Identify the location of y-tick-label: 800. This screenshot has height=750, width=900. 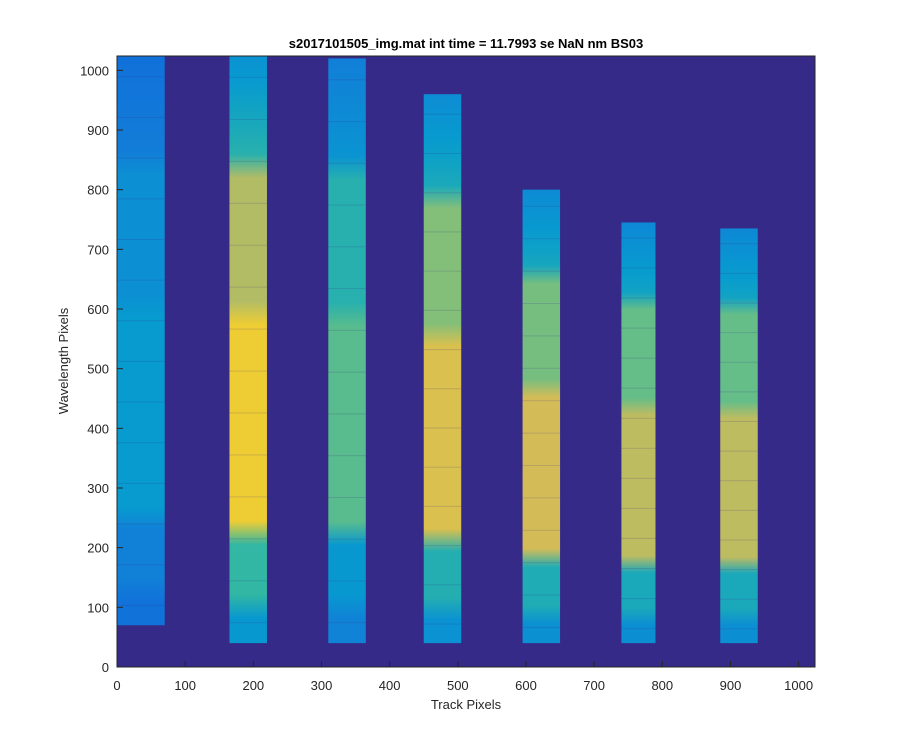
(98, 190).